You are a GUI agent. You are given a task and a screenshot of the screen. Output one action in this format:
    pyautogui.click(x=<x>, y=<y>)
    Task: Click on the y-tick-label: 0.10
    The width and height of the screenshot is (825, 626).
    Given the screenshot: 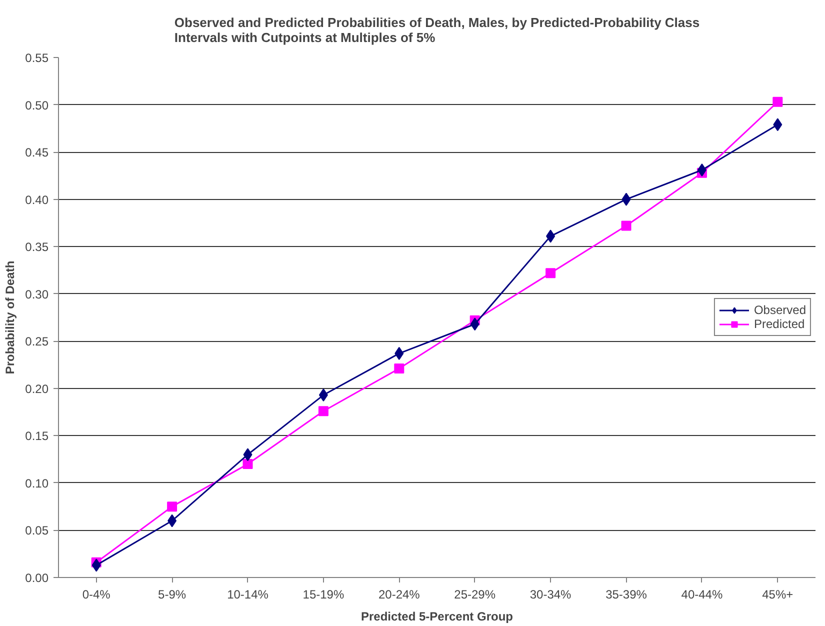 What is the action you would take?
    pyautogui.click(x=37, y=483)
    